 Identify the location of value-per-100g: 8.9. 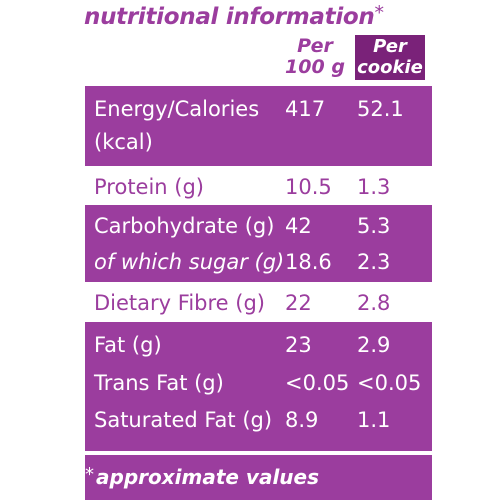
(302, 420).